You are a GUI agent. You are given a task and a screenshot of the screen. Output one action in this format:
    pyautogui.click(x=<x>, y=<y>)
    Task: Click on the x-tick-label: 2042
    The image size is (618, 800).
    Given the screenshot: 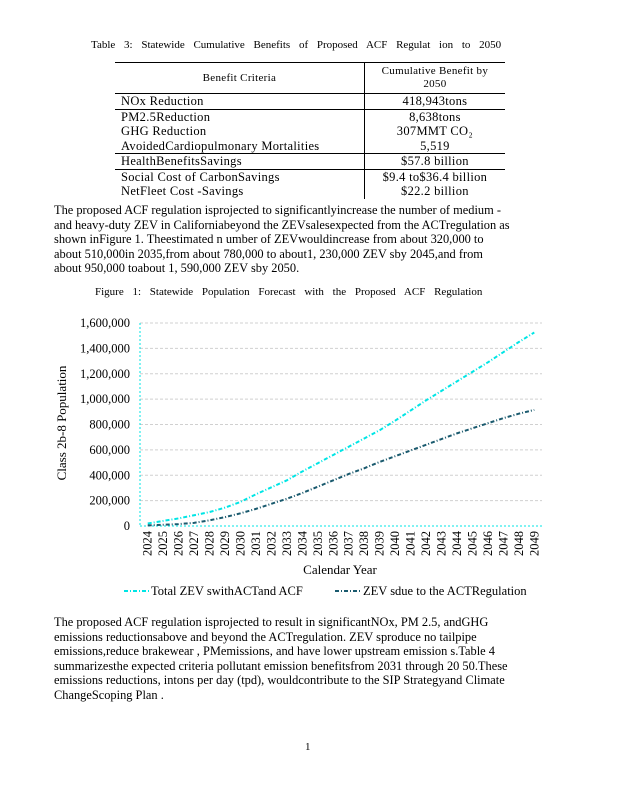 What is the action you would take?
    pyautogui.click(x=426, y=543)
    